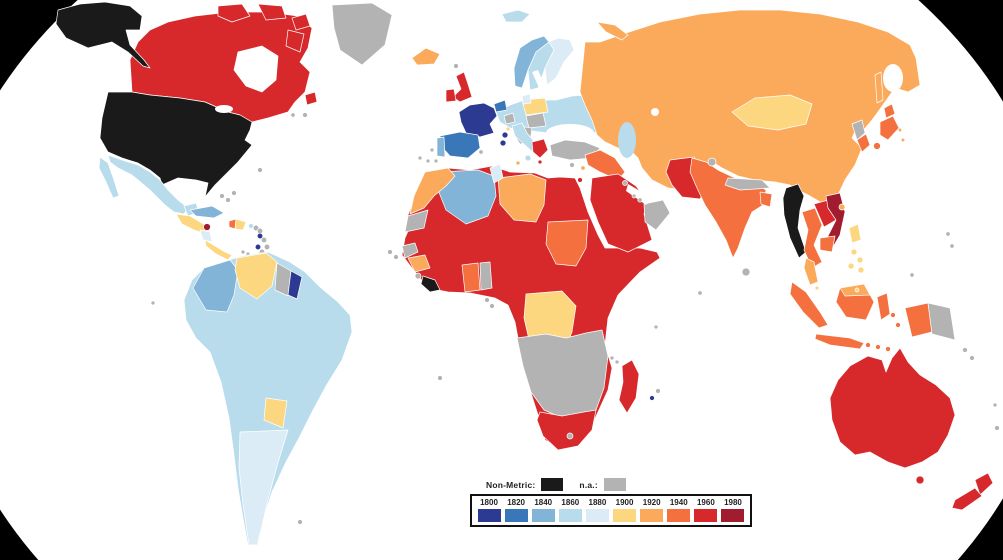 Image resolution: width=1003 pixels, height=560 pixels. What do you see at coordinates (811, 271) in the screenshot?
I see `region-malay-peninsula` at bounding box center [811, 271].